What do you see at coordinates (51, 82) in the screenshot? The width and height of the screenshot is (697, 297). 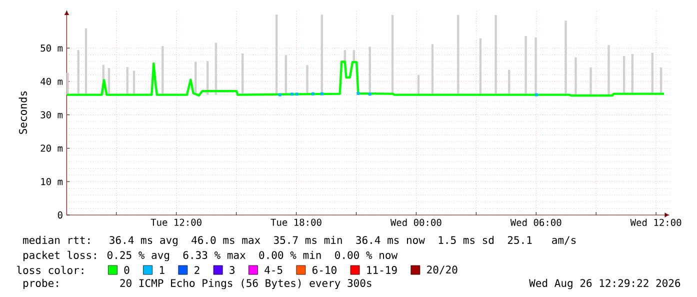 I see `y-tick-label: 40 m` at bounding box center [51, 82].